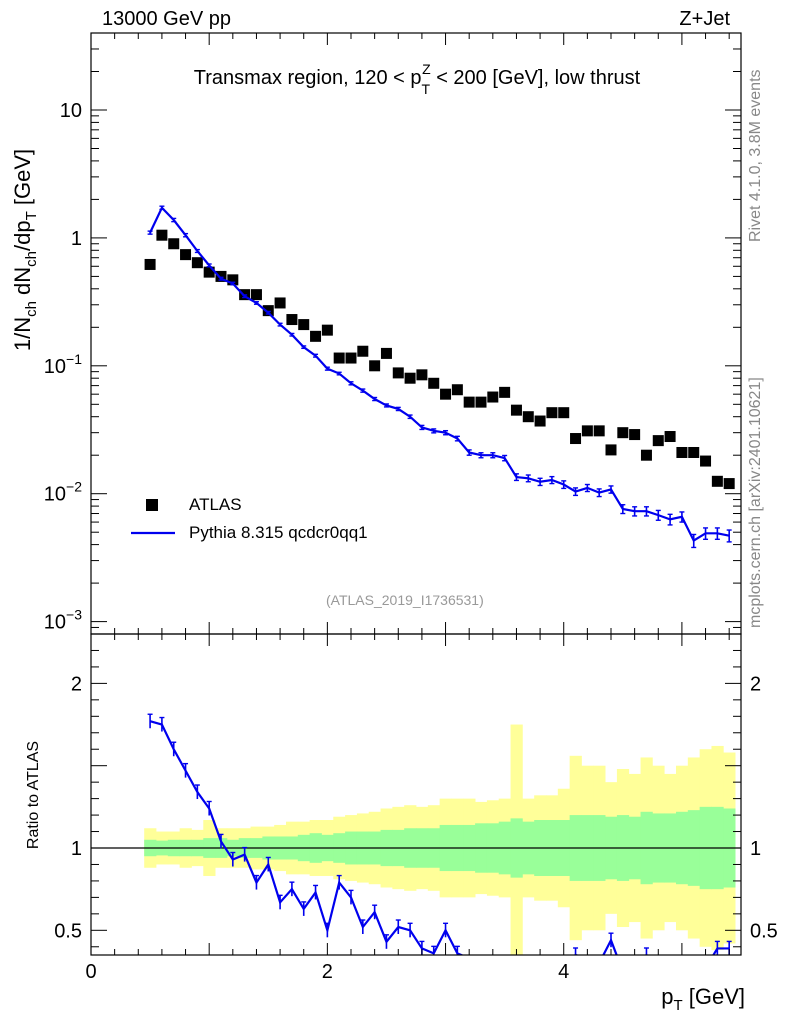 Image resolution: width=786 pixels, height=1024 pixels. What do you see at coordinates (63, 364) in the screenshot?
I see `y-tick-label: 10⁻¹` at bounding box center [63, 364].